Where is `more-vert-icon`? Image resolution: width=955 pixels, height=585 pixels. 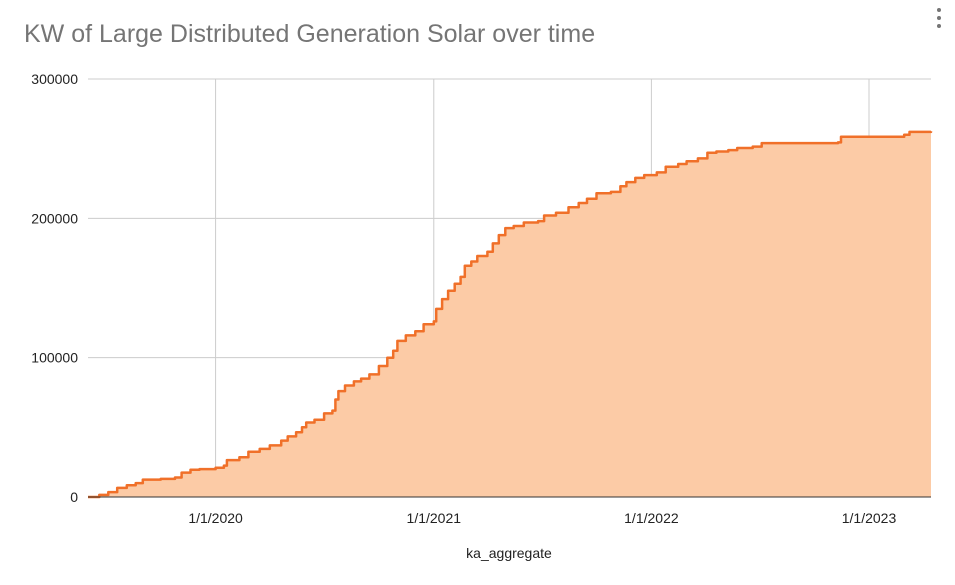
more-vert-icon is located at coordinates (939, 19).